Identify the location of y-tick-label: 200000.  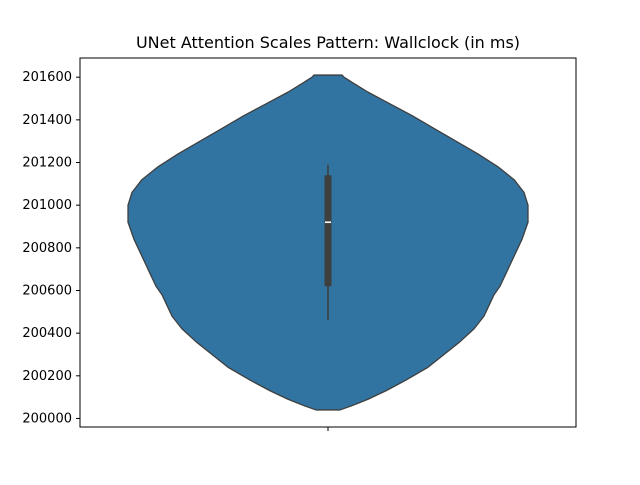
(47, 418).